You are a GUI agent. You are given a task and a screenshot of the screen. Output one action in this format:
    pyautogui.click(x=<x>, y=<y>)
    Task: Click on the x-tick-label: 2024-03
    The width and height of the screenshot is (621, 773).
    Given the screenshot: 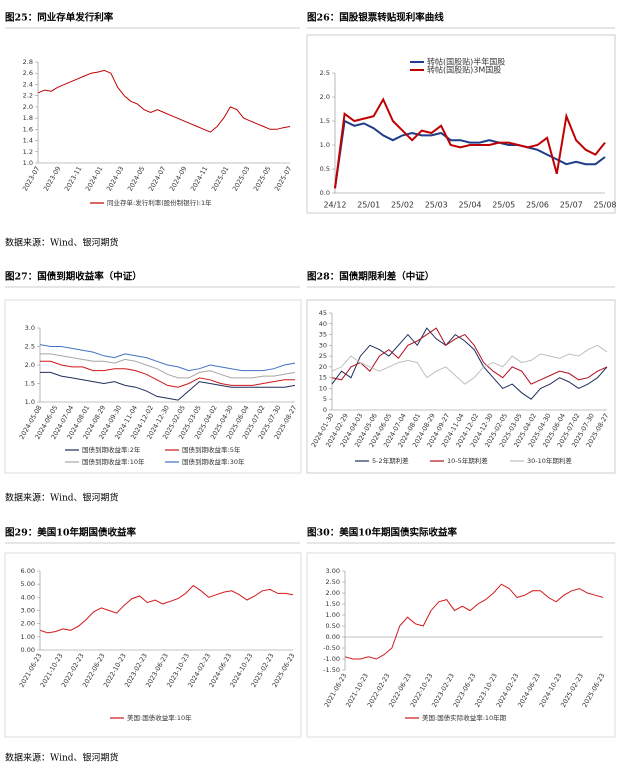 What is the action you would take?
    pyautogui.click(x=115, y=179)
    